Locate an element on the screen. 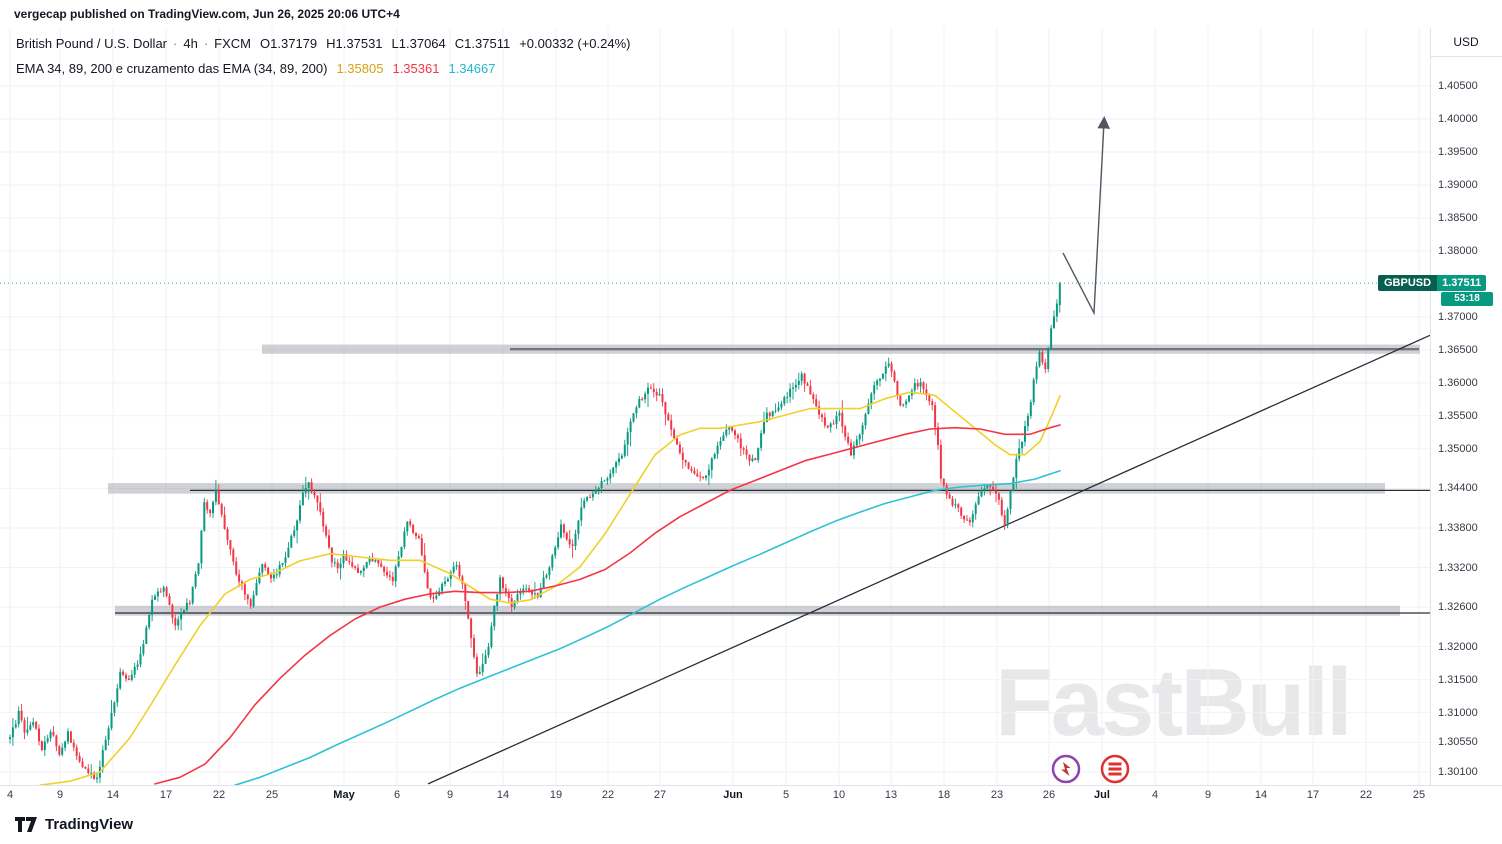 The width and height of the screenshot is (1502, 844). fastbull-watermark: FastBull is located at coordinates (1174, 702).